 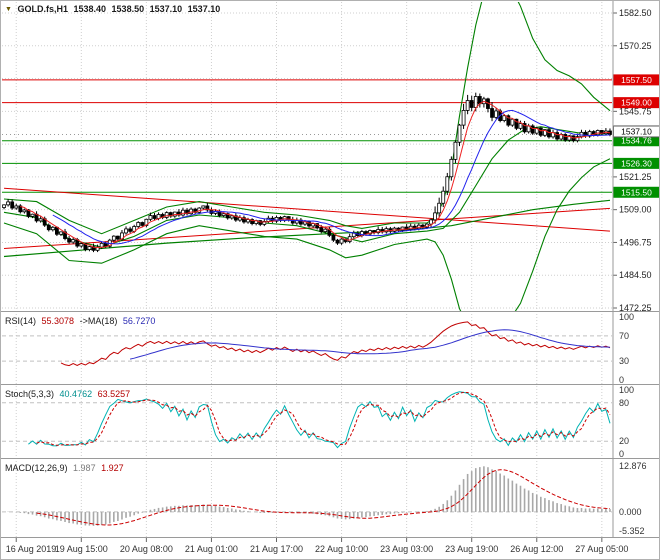 What do you see at coordinates (635, 111) in the screenshot?
I see `price-tick-label: 1545.75` at bounding box center [635, 111].